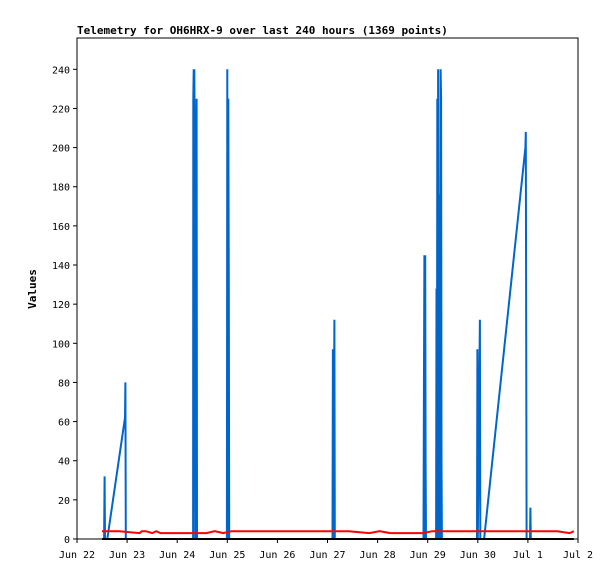 The height and width of the screenshot is (579, 615). Describe the element at coordinates (578, 555) in the screenshot. I see `x-tick-label: Jul 2` at that location.